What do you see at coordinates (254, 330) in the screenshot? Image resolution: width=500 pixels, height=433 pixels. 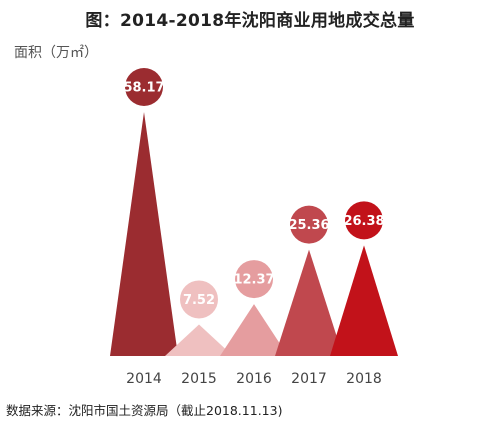 I see `bar-2016` at bounding box center [254, 330].